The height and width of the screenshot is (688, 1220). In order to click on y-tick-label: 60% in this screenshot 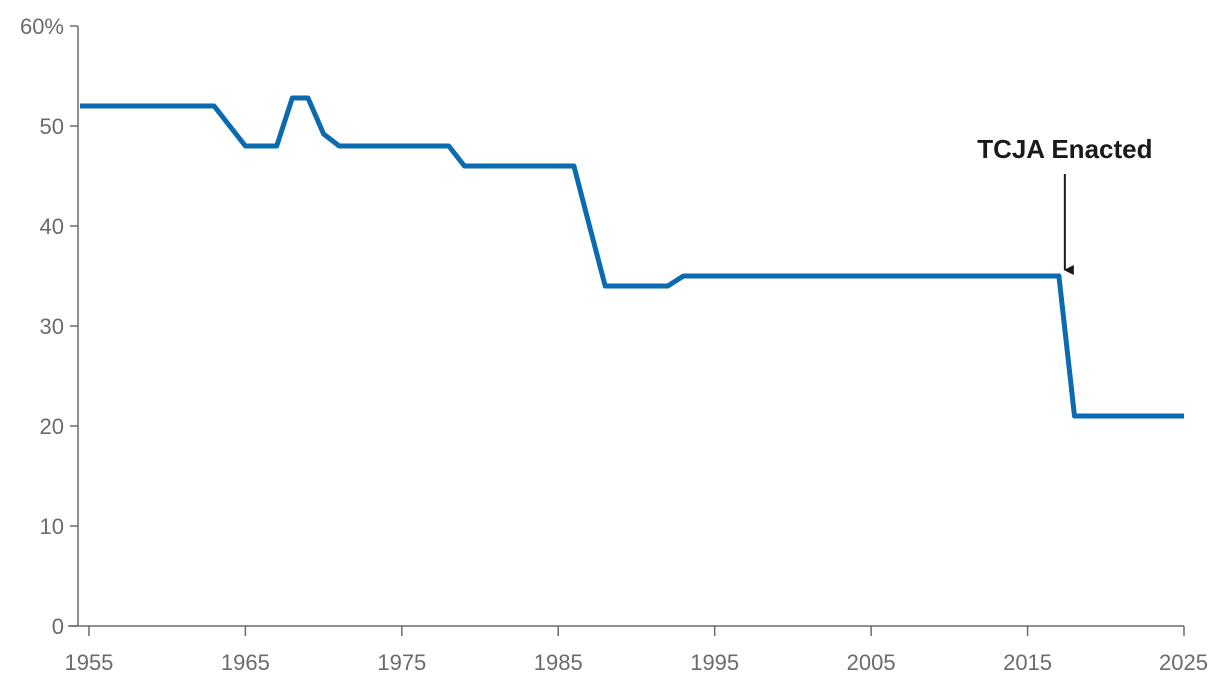, I will do `click(42, 26)`.